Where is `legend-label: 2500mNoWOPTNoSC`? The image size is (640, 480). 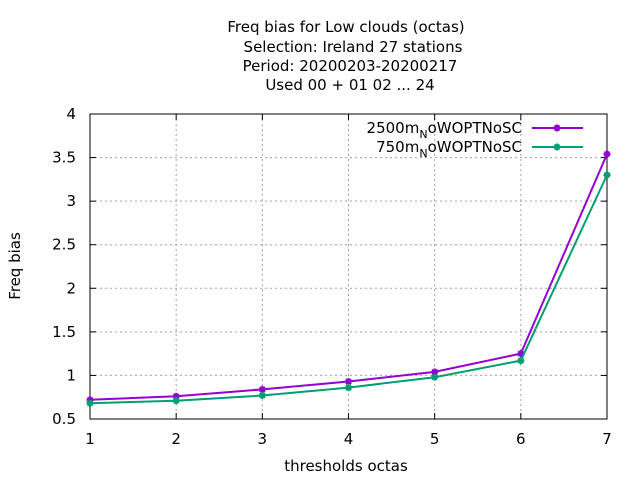
legend-label: 2500mNoWOPTNoSC is located at coordinates (444, 130).